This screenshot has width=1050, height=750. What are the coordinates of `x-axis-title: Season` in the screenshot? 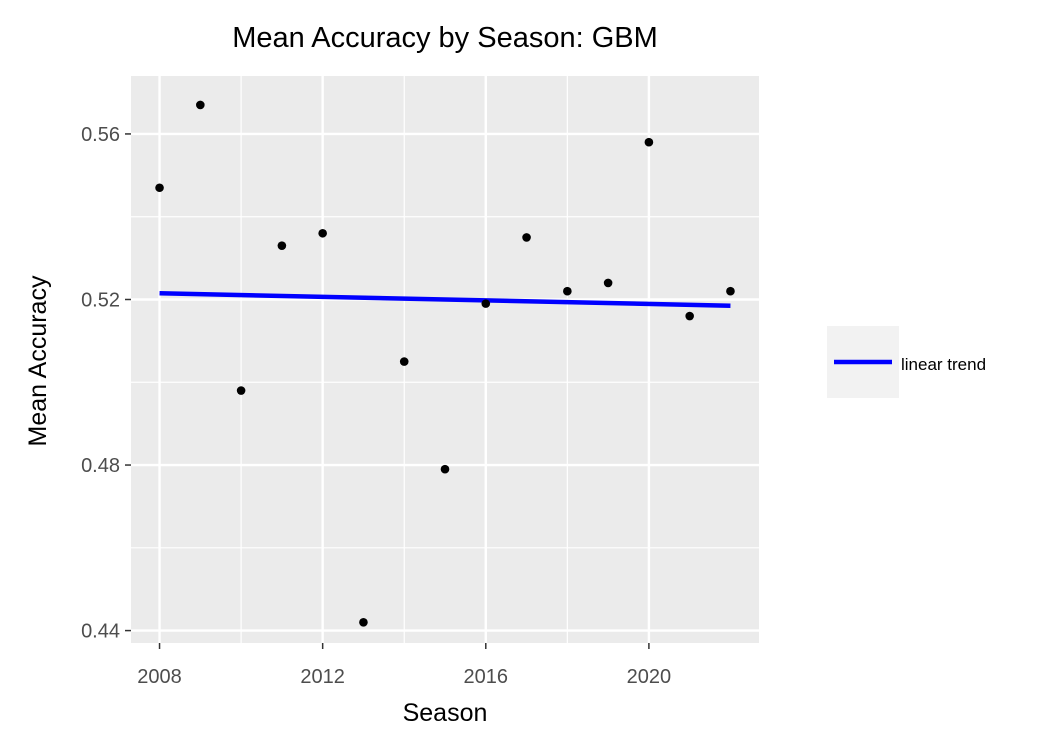 It's located at (445, 713).